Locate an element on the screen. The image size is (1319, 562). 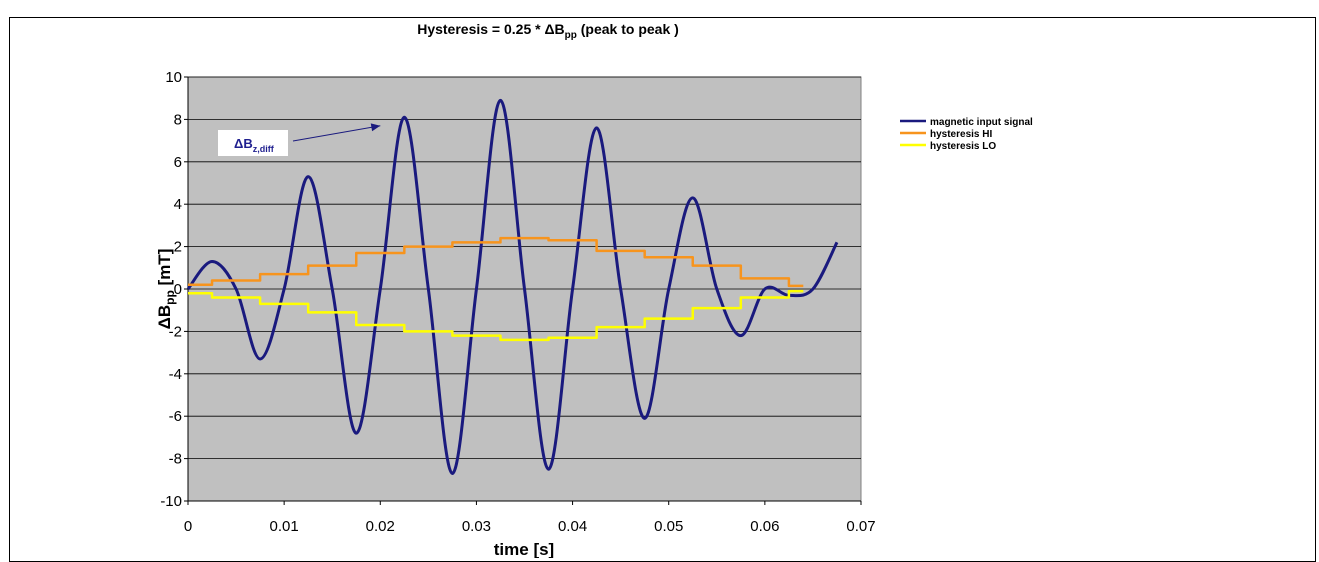
x-tick-label: 0.01 is located at coordinates (284, 526).